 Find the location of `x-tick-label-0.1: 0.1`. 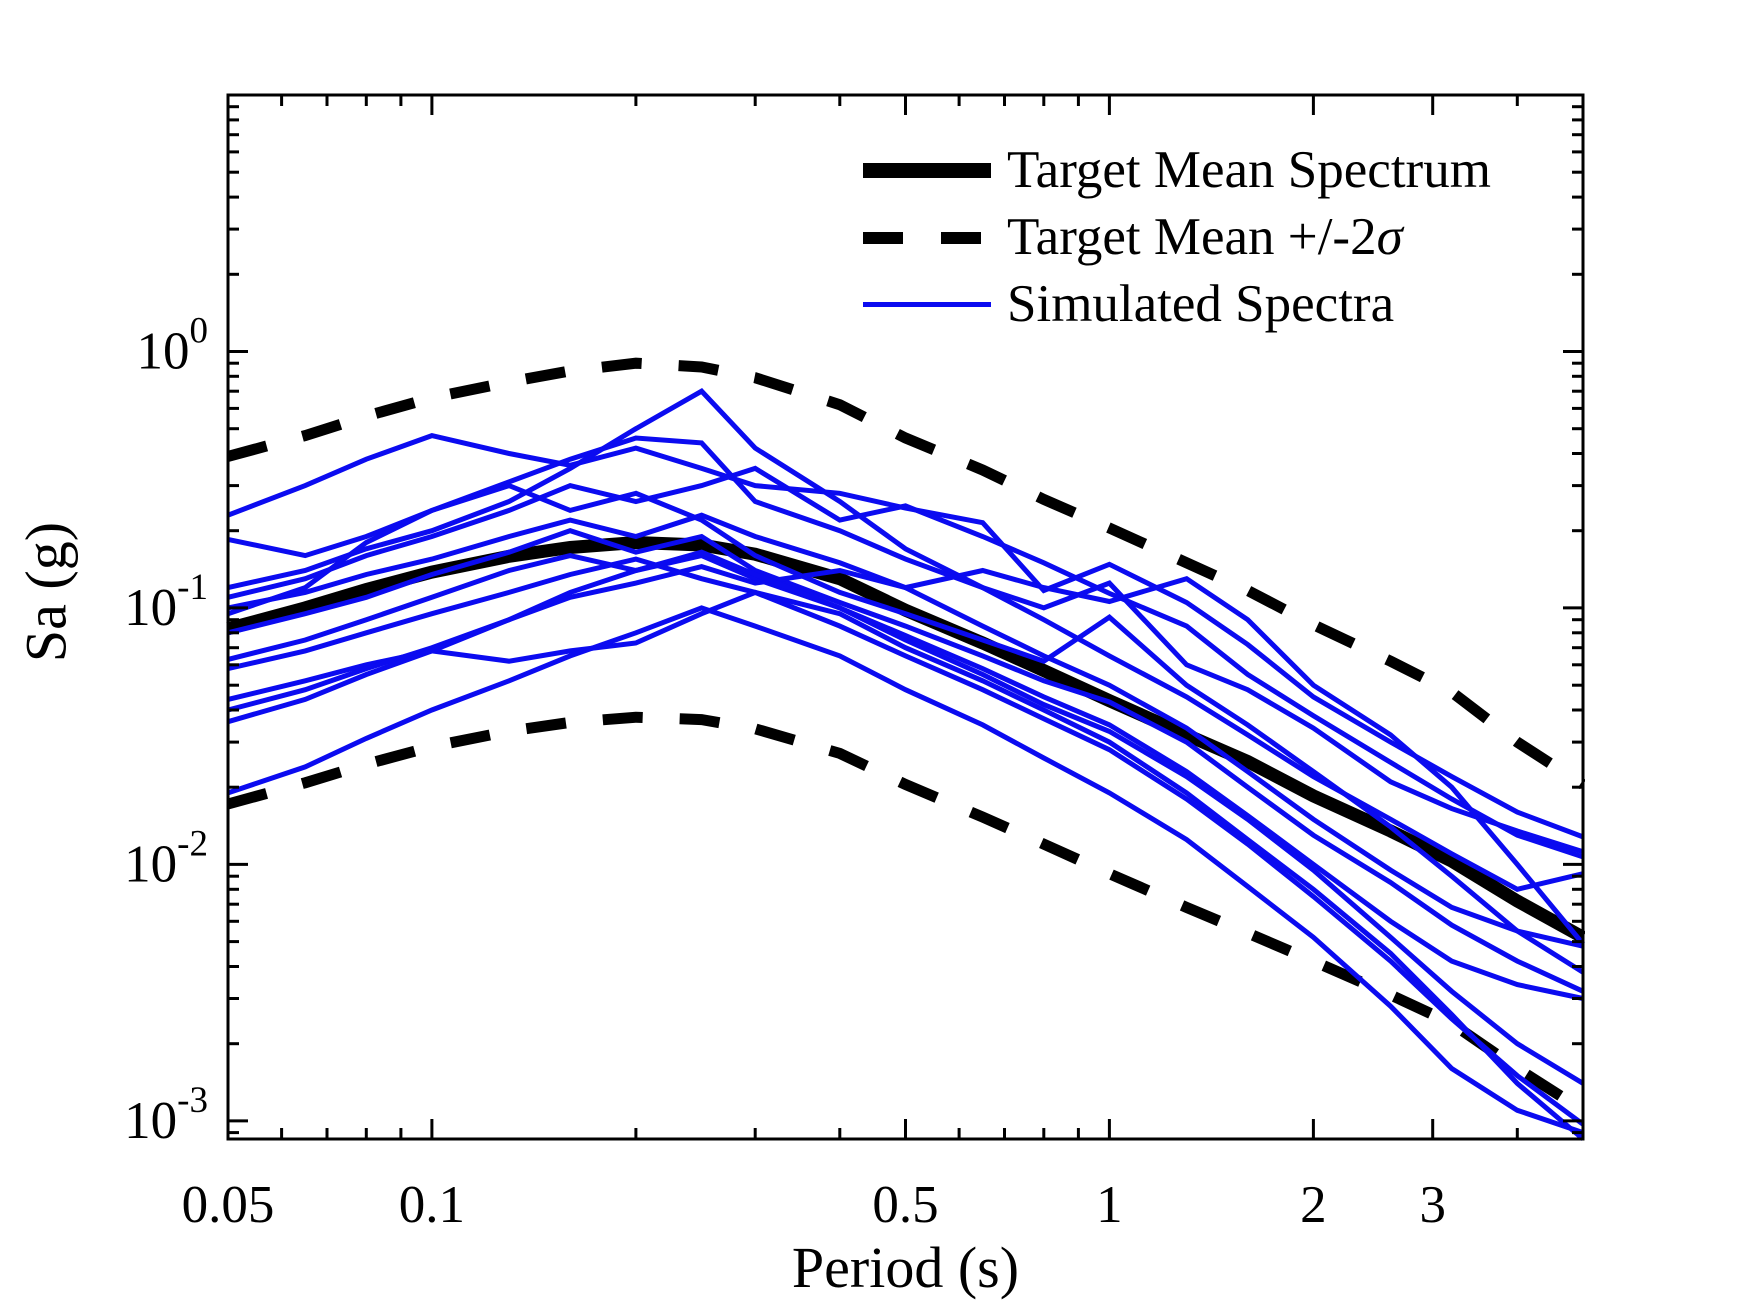

x-tick-label-0.1: 0.1 is located at coordinates (432, 1205).